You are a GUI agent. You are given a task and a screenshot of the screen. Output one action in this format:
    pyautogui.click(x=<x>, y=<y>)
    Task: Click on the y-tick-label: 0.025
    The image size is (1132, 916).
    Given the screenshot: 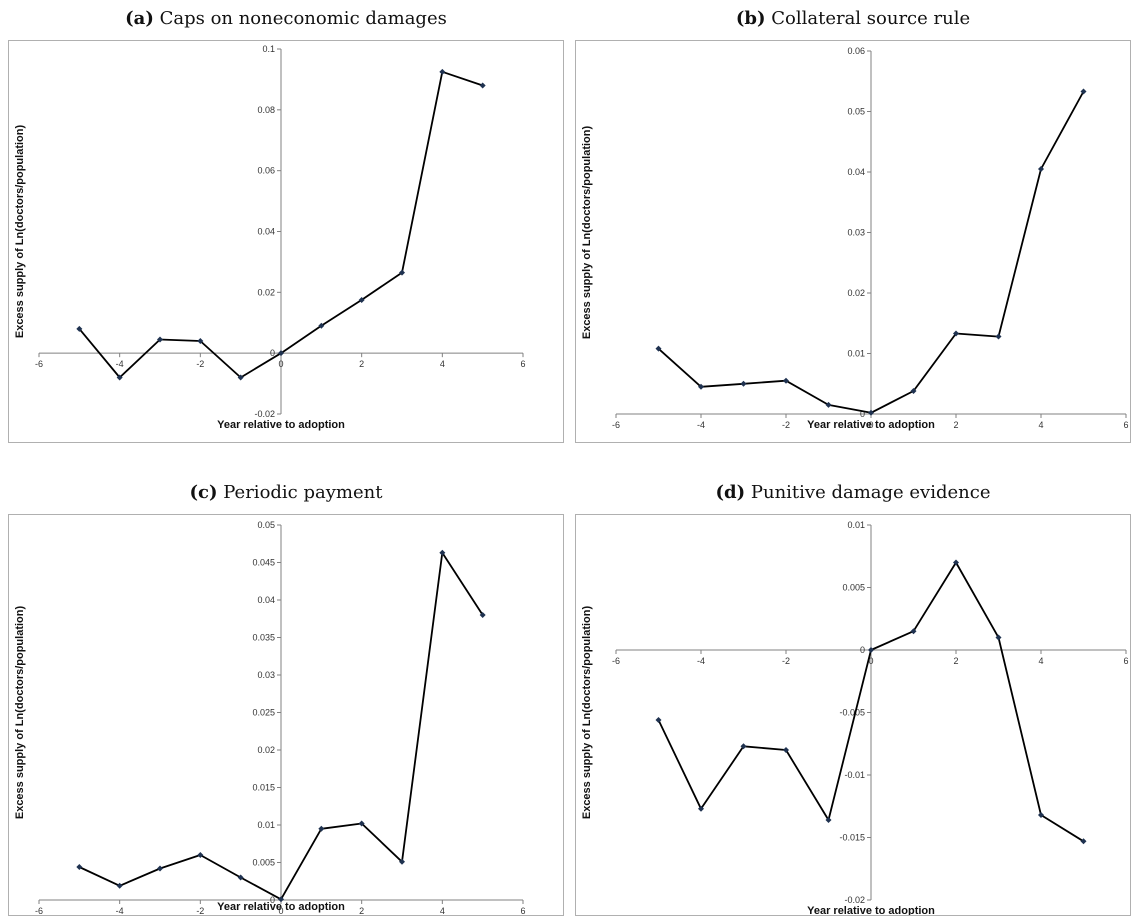 What is the action you would take?
    pyautogui.click(x=263, y=713)
    